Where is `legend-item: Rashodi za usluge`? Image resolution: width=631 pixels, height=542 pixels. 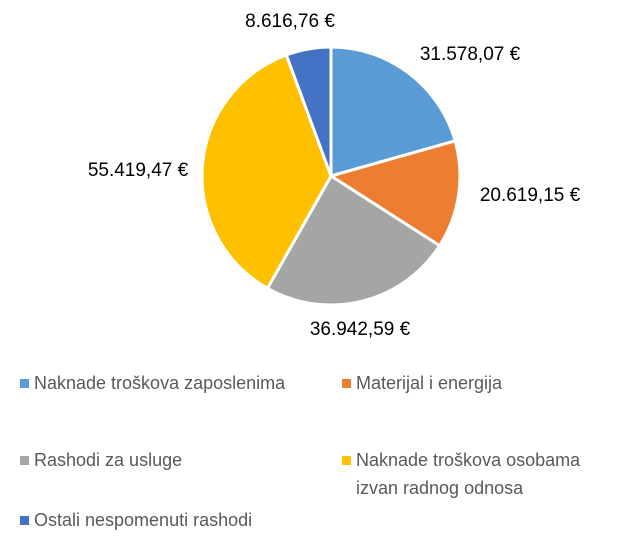 legend-item: Rashodi za usluge is located at coordinates (101, 460).